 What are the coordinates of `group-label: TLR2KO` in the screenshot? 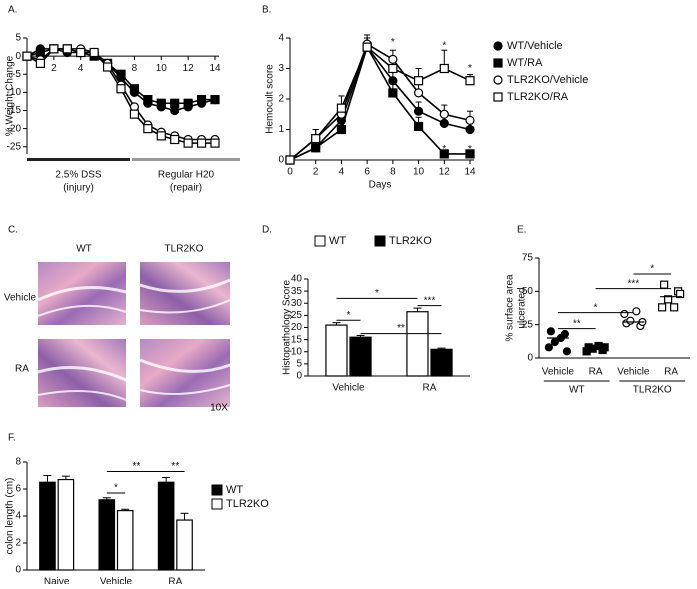 It's located at (652, 390).